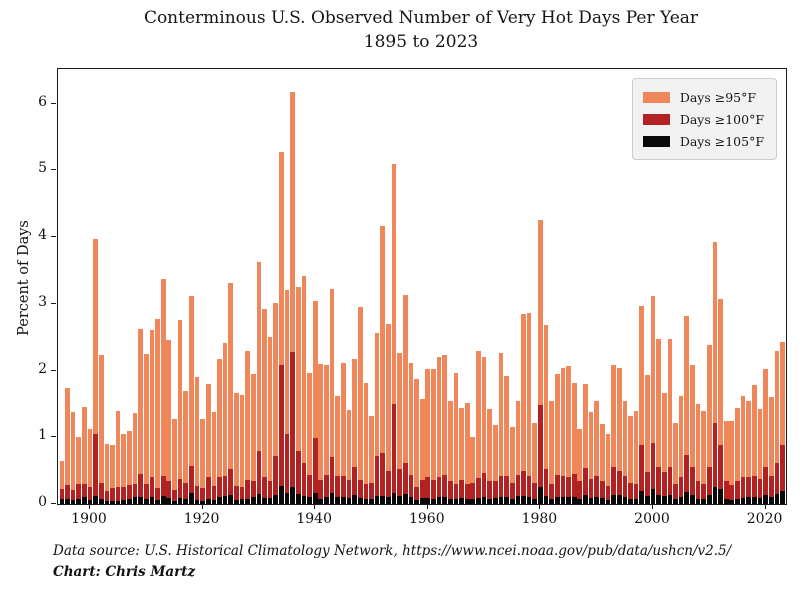  I want to click on bar-1932-ge105, so click(270, 501).